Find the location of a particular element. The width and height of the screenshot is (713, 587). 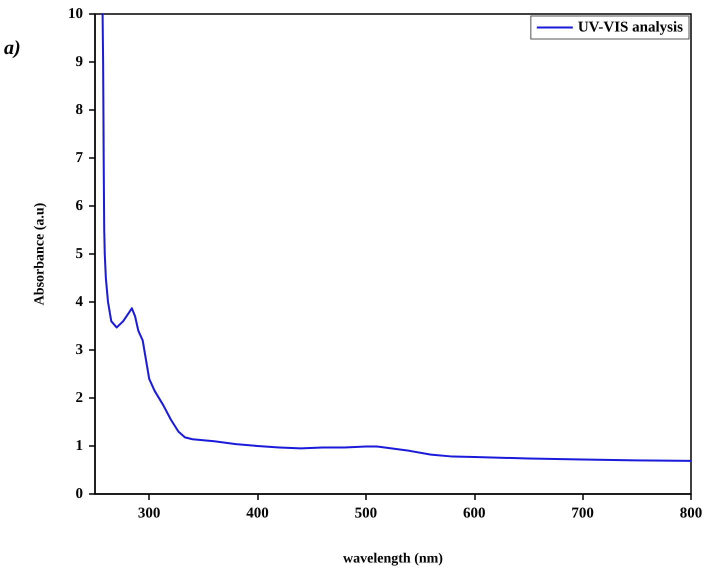

x-tick-label: 600 is located at coordinates (474, 514).